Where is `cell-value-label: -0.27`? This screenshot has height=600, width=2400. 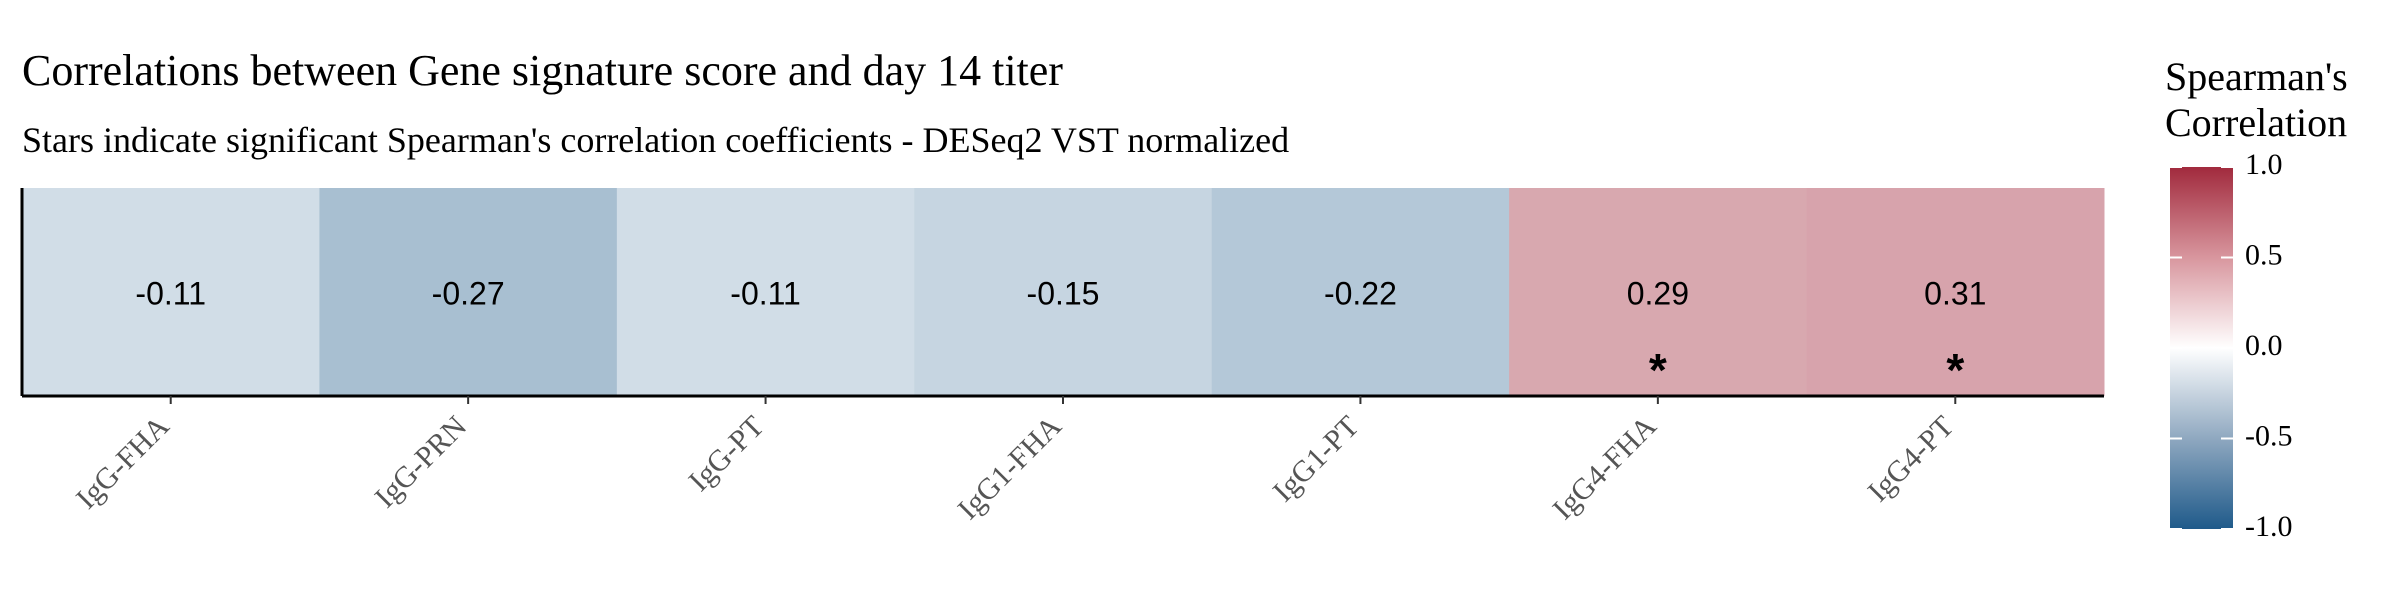 cell-value-label: -0.27 is located at coordinates (468, 293).